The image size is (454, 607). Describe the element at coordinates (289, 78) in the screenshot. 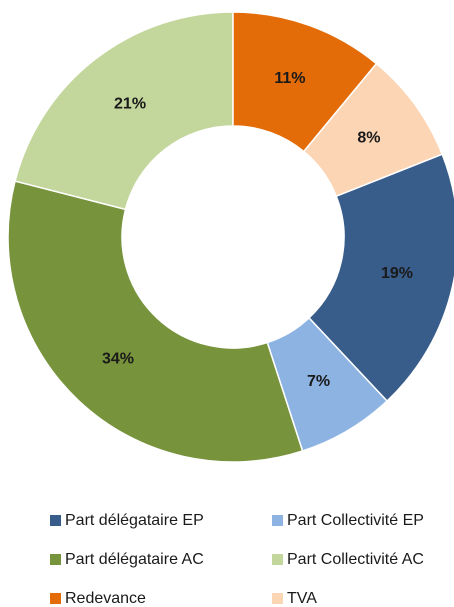

I see `data-label: 11%` at that location.